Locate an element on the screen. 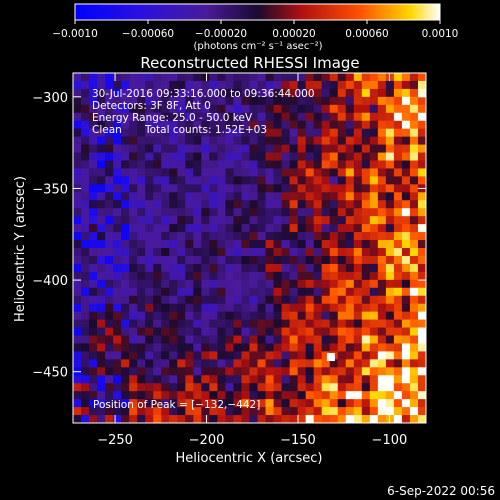 This screenshot has height=500, width=500. x-axis-label: Heliocentric X (arcsec) is located at coordinates (249, 458).